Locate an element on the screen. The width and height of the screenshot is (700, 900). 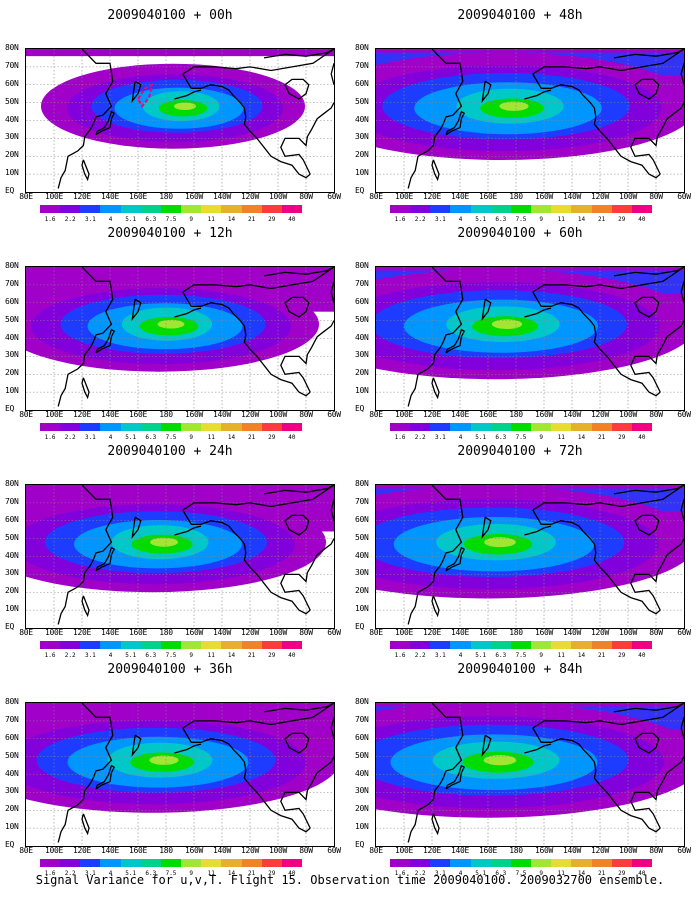
colorbar-label: 2.2 is located at coordinates (420, 219).